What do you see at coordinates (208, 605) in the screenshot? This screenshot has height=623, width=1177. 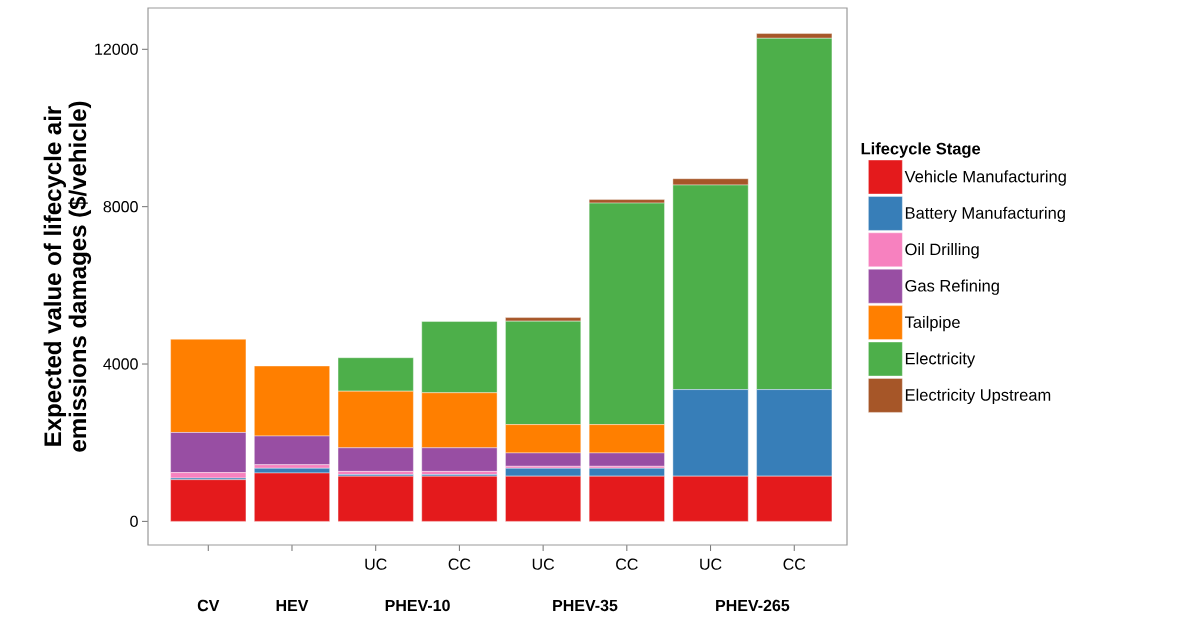 I see `text: CV` at bounding box center [208, 605].